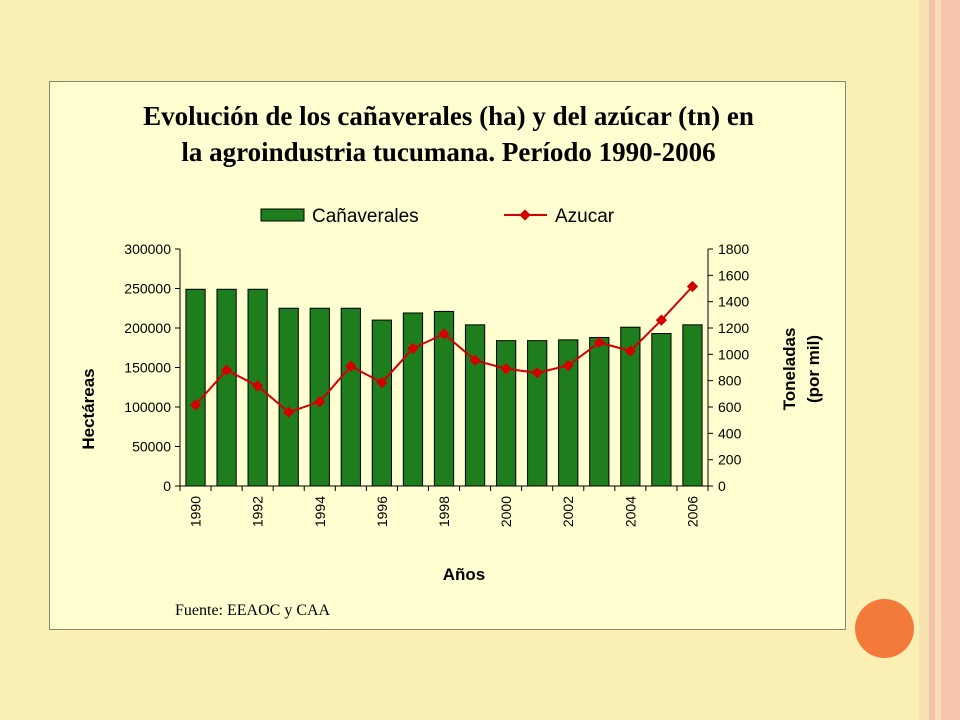 The height and width of the screenshot is (720, 960). What do you see at coordinates (475, 360) in the screenshot?
I see `marker-azucar-1999` at bounding box center [475, 360].